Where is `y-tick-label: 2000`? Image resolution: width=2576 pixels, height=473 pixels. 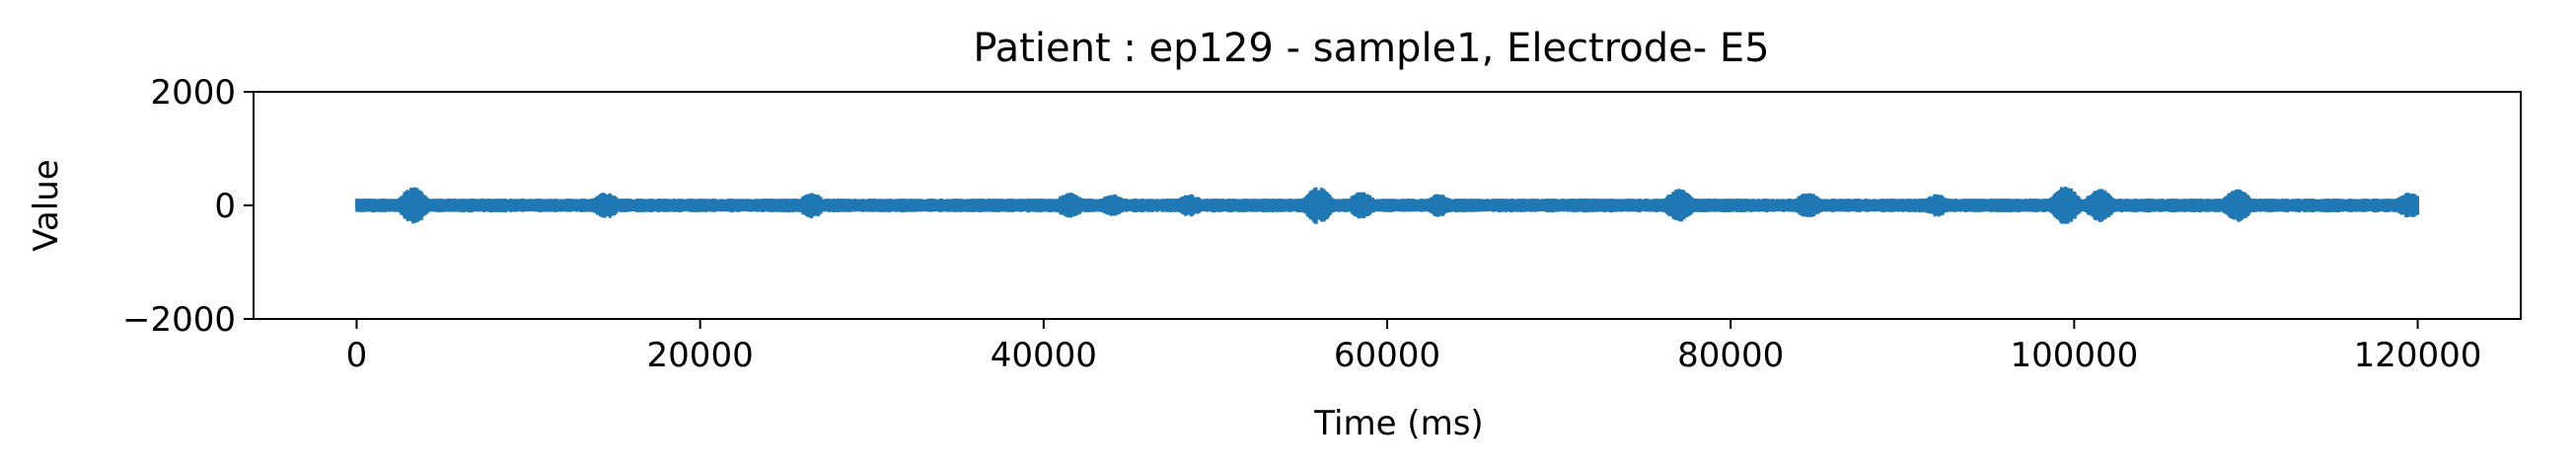 y-tick-label: 2000 is located at coordinates (193, 93).